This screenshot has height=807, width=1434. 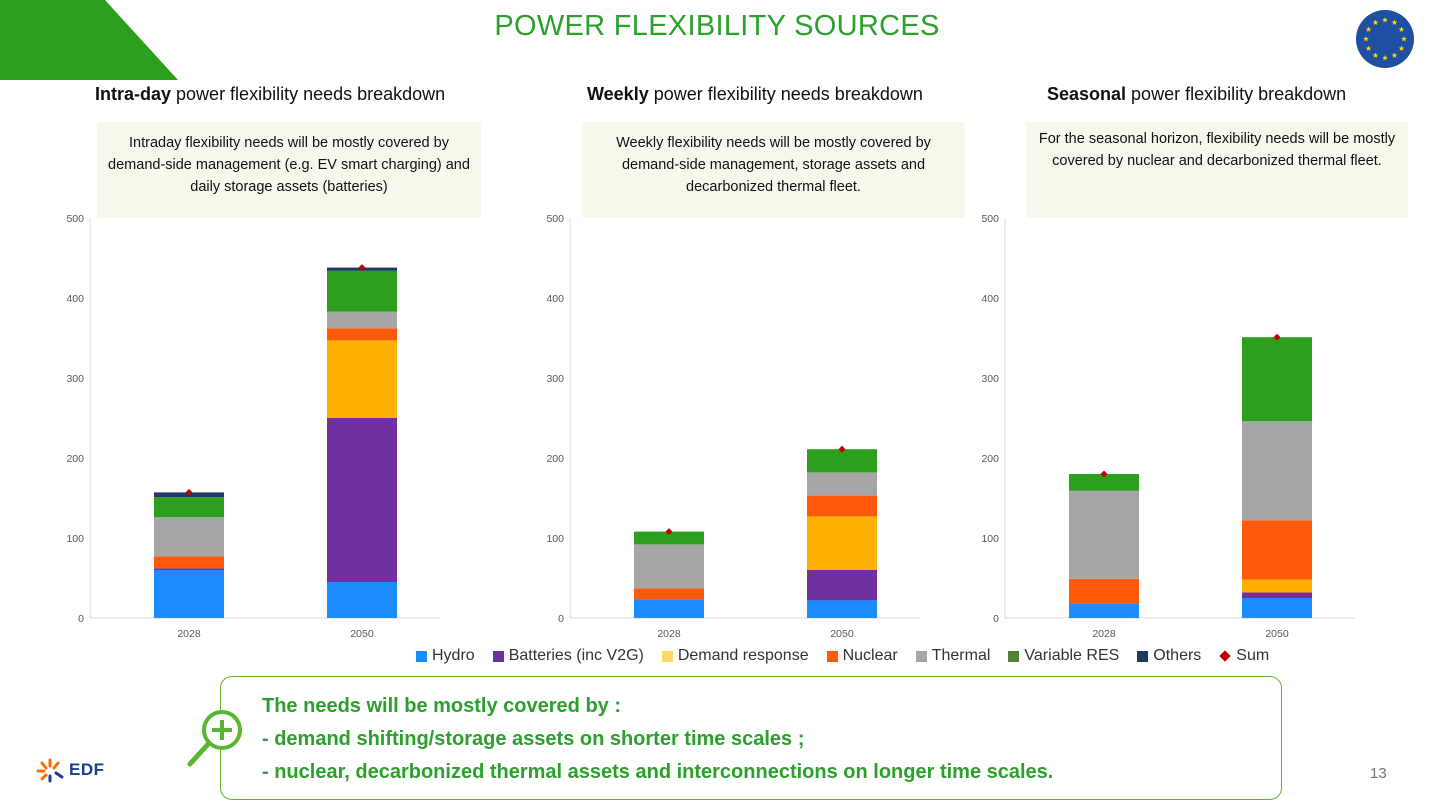 What do you see at coordinates (1253, 655) in the screenshot?
I see `legend-label: Sum` at bounding box center [1253, 655].